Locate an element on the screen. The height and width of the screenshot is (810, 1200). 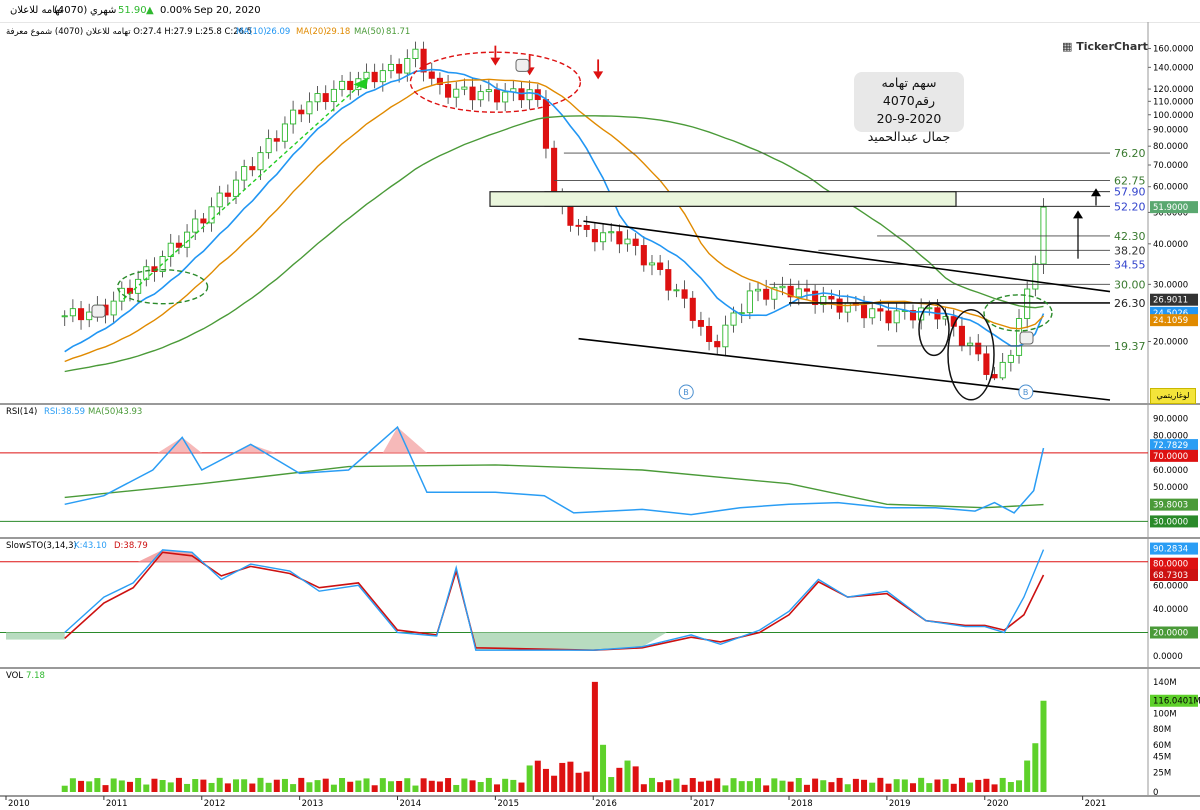
trend-arrow-icon is located at coordinates (361, 83).